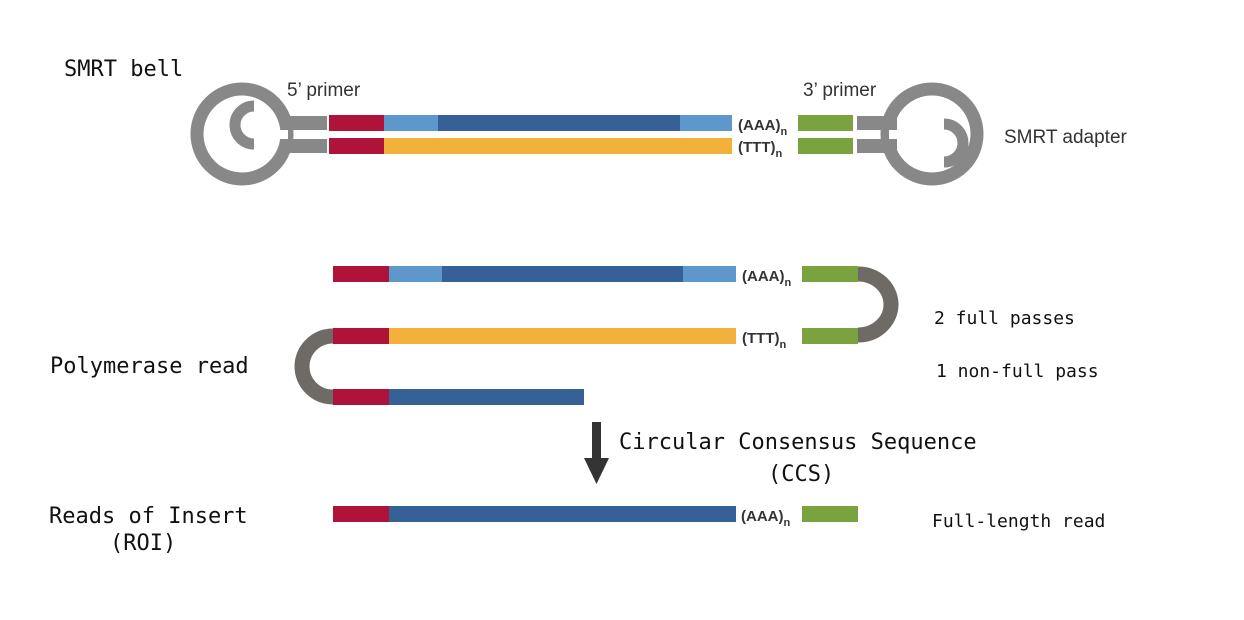  Describe the element at coordinates (877, 146) in the screenshot. I see `right-adapter-stem-bottom` at that location.